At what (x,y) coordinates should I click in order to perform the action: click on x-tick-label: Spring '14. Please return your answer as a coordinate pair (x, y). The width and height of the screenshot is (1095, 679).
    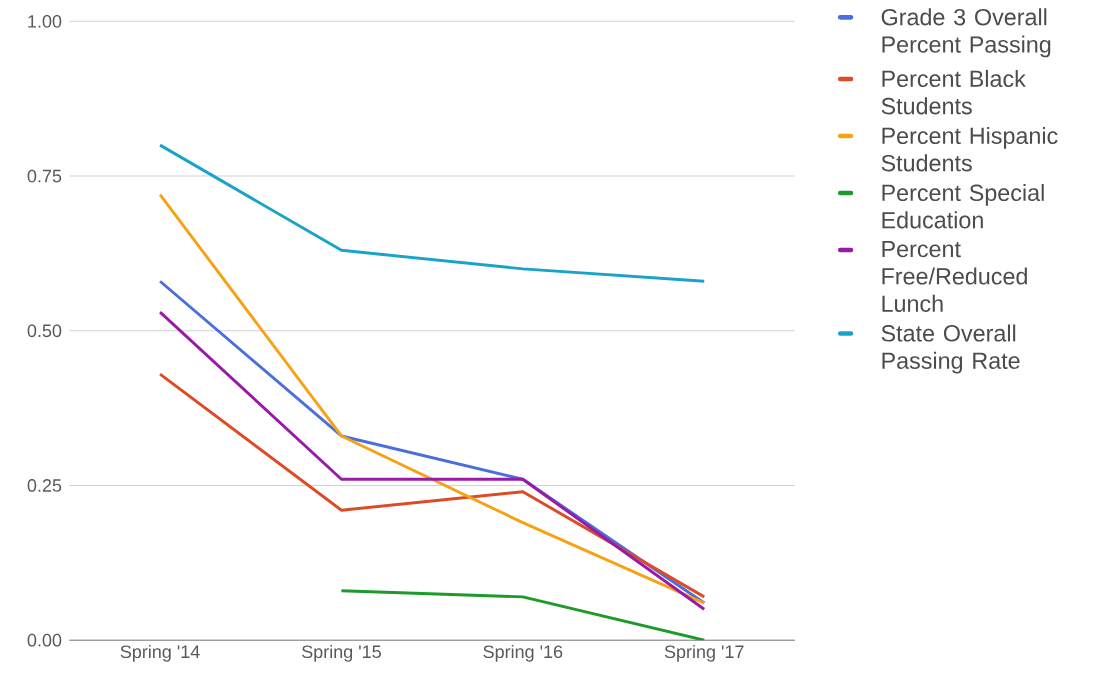
    Looking at the image, I should click on (160, 653).